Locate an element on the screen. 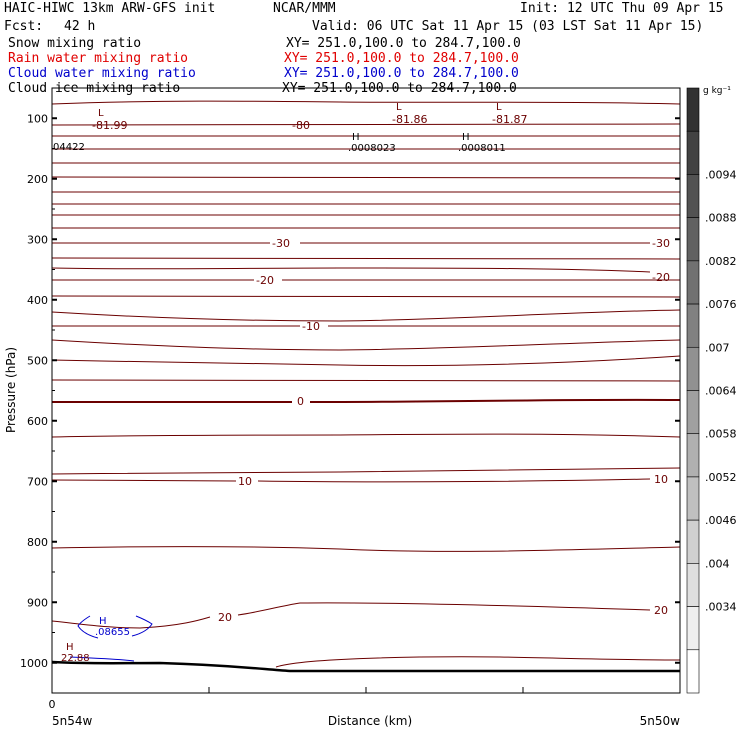  field-name-snow: Snow mixing ratio is located at coordinates (75, 43).